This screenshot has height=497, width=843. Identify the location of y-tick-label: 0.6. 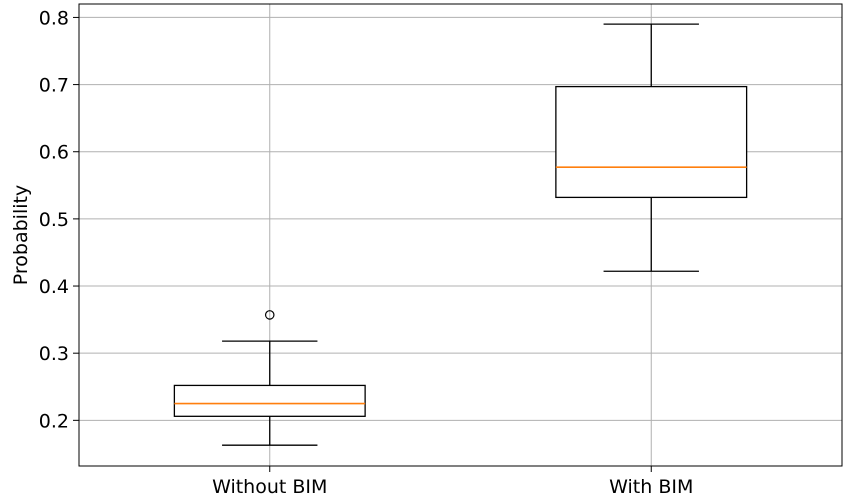
(54, 153).